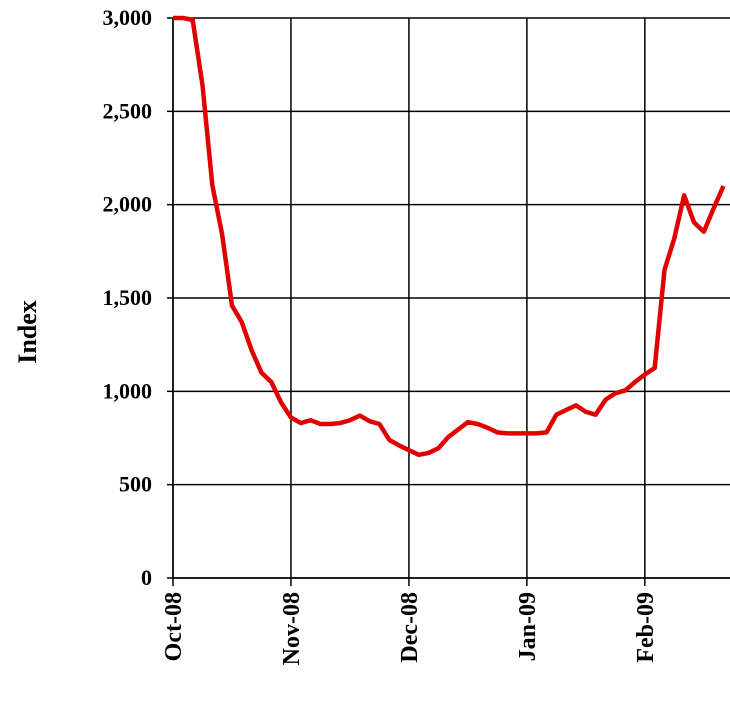  Describe the element at coordinates (128, 390) in the screenshot. I see `y-tick-label: 1,000` at that location.